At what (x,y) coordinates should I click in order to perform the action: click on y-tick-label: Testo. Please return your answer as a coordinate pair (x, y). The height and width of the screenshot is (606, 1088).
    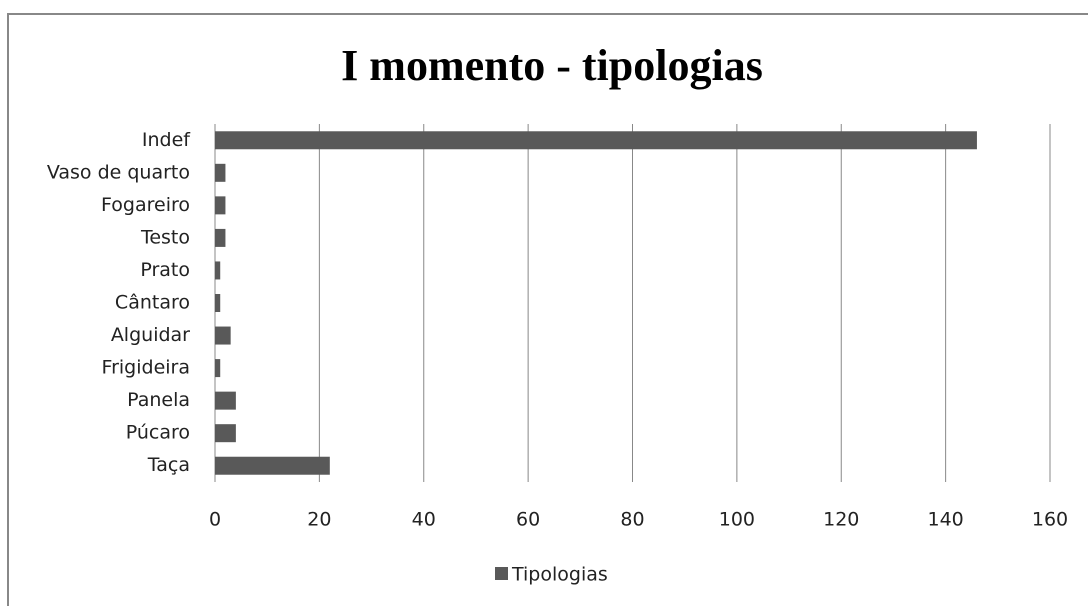
    Looking at the image, I should click on (165, 237).